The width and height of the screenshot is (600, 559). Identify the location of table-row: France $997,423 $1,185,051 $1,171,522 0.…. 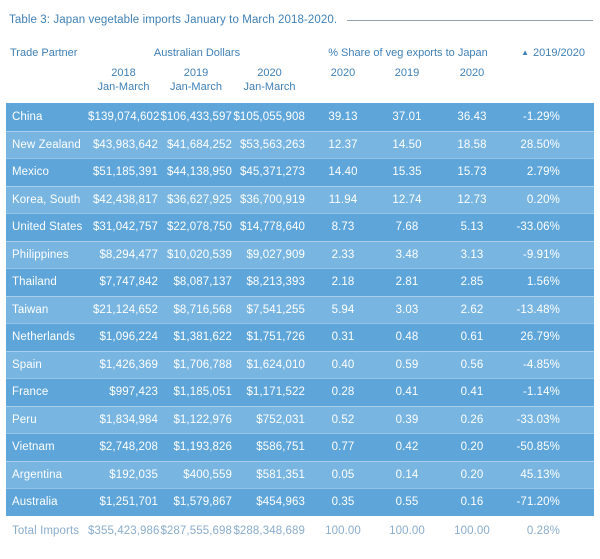
(300, 392).